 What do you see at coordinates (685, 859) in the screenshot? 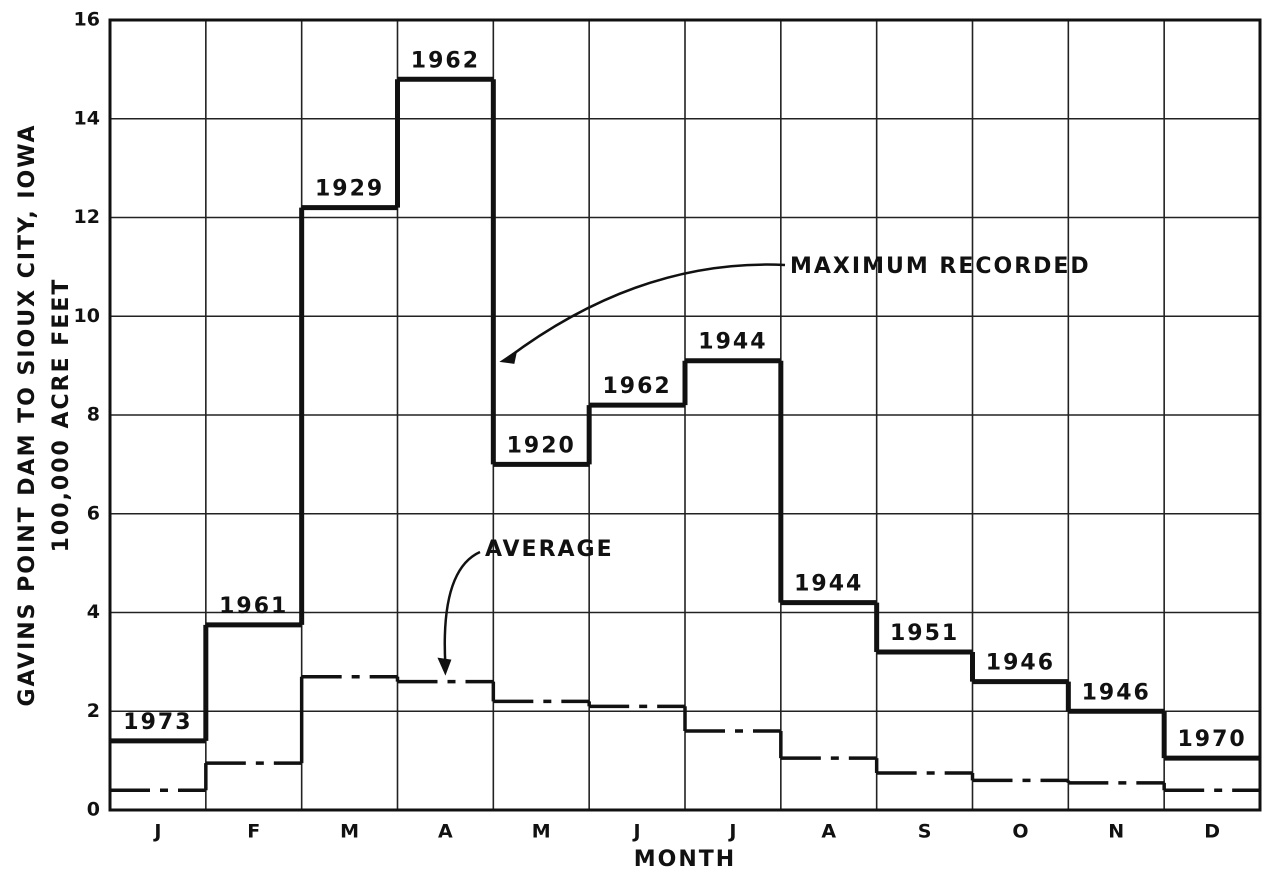
I see `x-axis-label: MONTH` at bounding box center [685, 859].